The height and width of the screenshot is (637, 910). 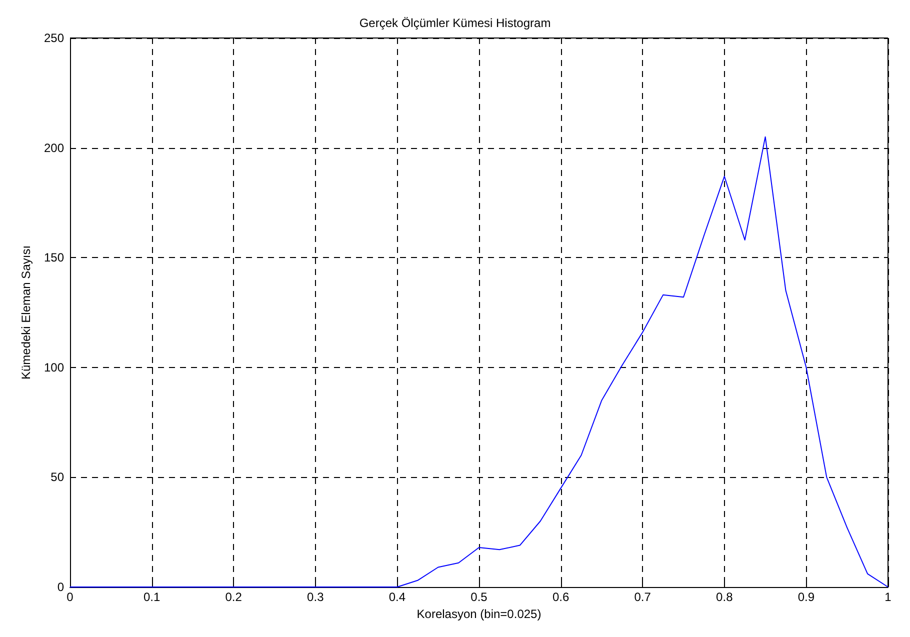 What do you see at coordinates (233, 597) in the screenshot?
I see `x-tick-label: 0.2` at bounding box center [233, 597].